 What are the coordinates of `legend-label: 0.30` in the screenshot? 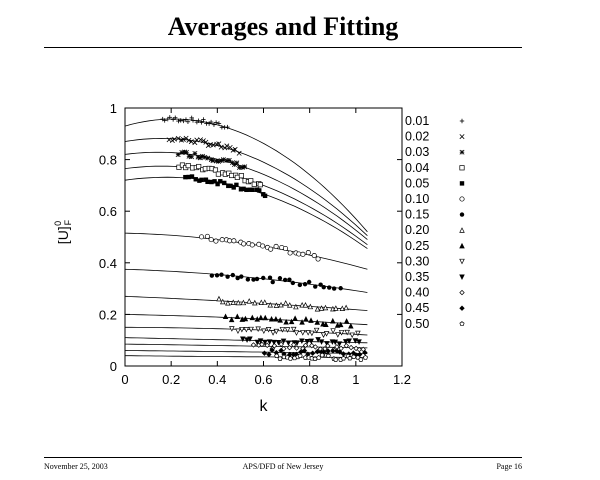 It's located at (417, 261).